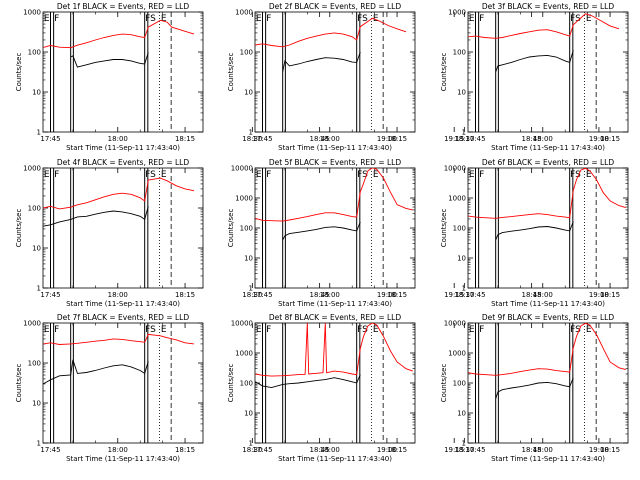  What do you see at coordinates (548, 317) in the screenshot?
I see `panel-title: Det 9f BLACK = Events, RED = LLD` at bounding box center [548, 317].